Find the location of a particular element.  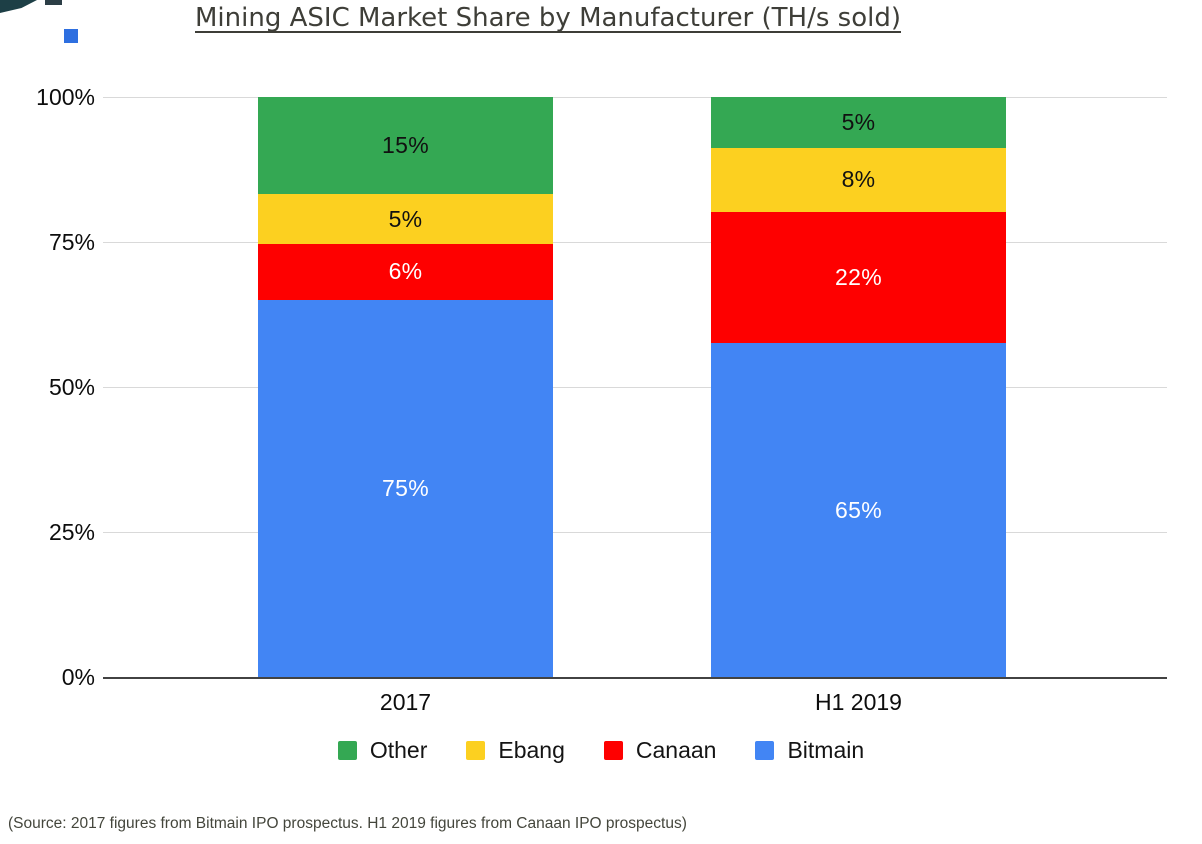

bar-segment-ebang: 5% is located at coordinates (405, 219).